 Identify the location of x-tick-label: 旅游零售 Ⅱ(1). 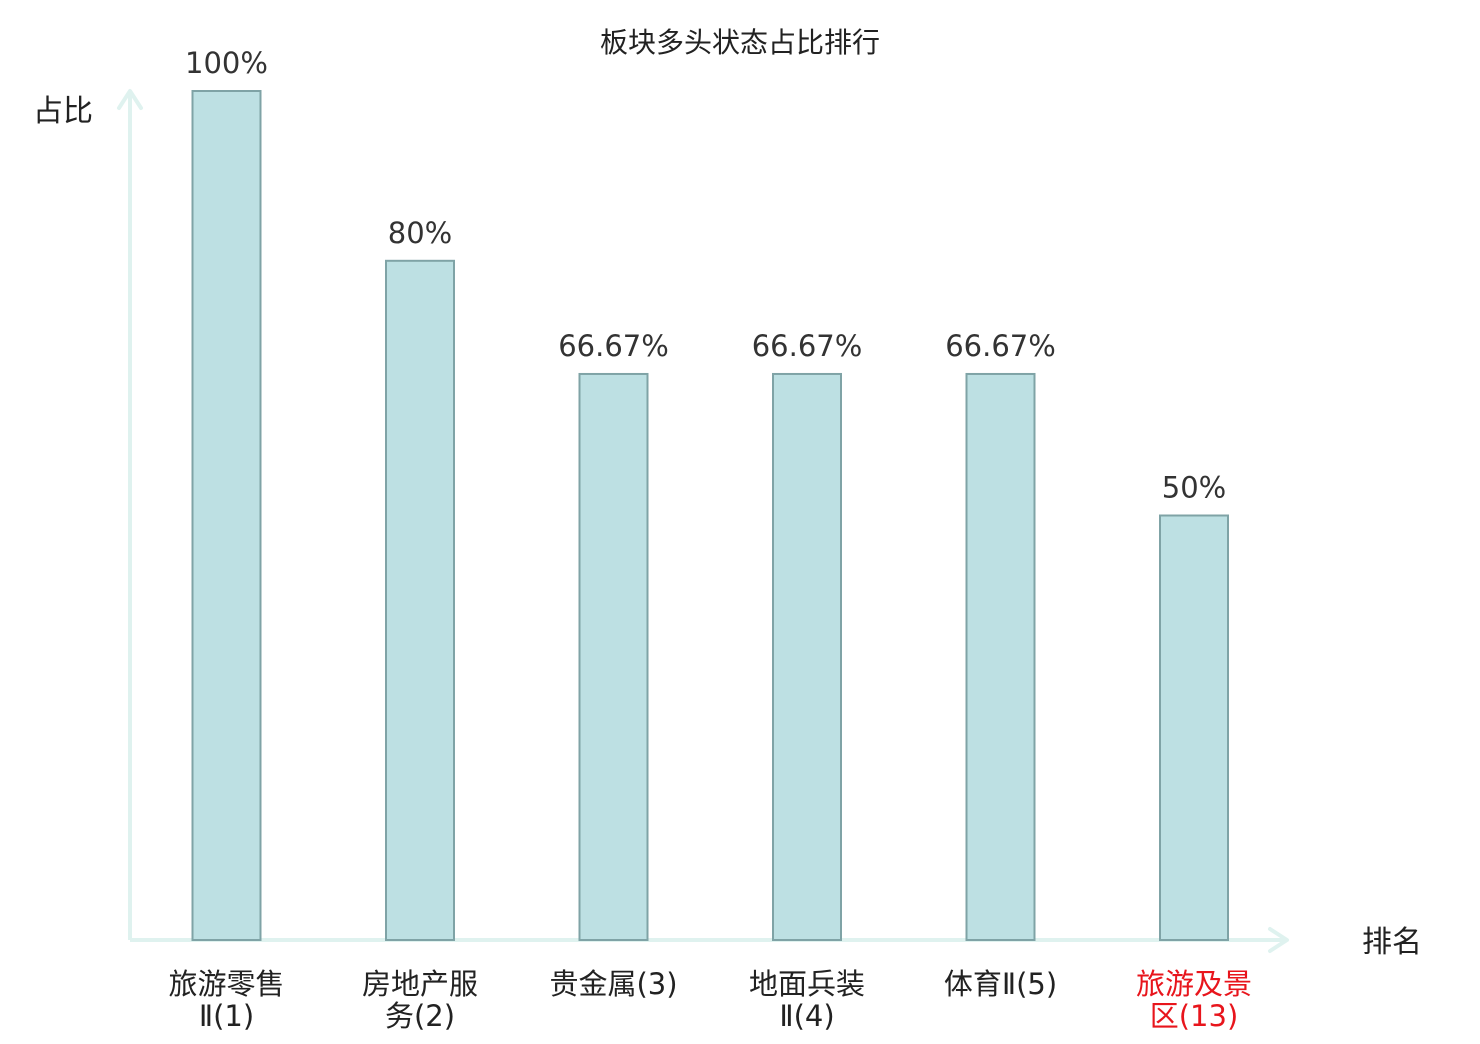
(226, 1000).